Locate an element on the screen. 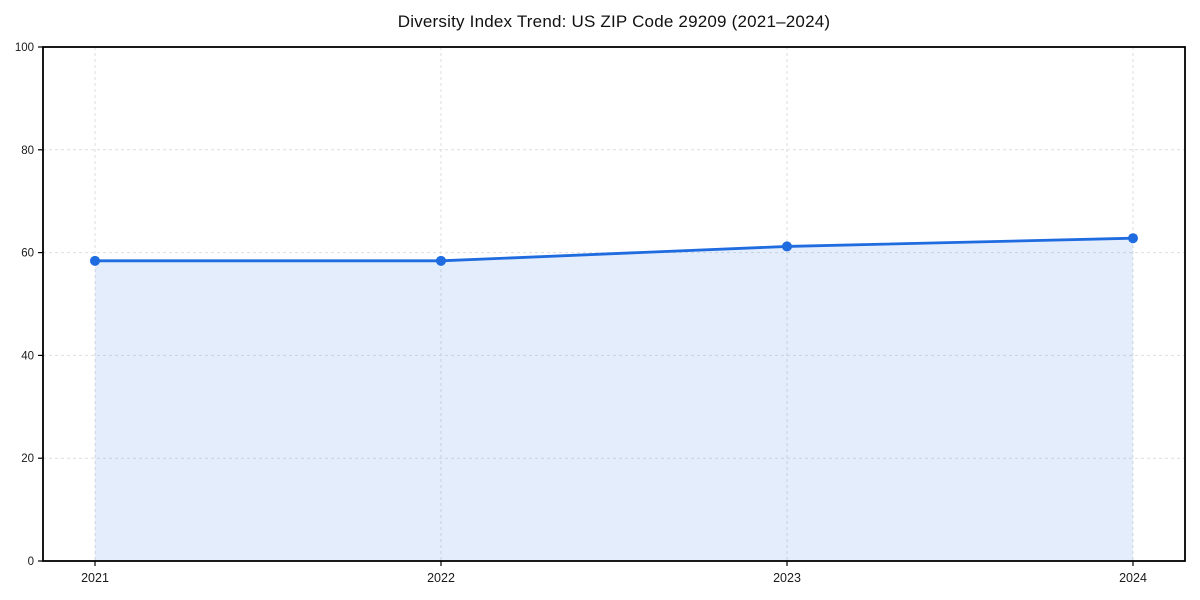 The height and width of the screenshot is (600, 1200). trend-line is located at coordinates (614, 249).